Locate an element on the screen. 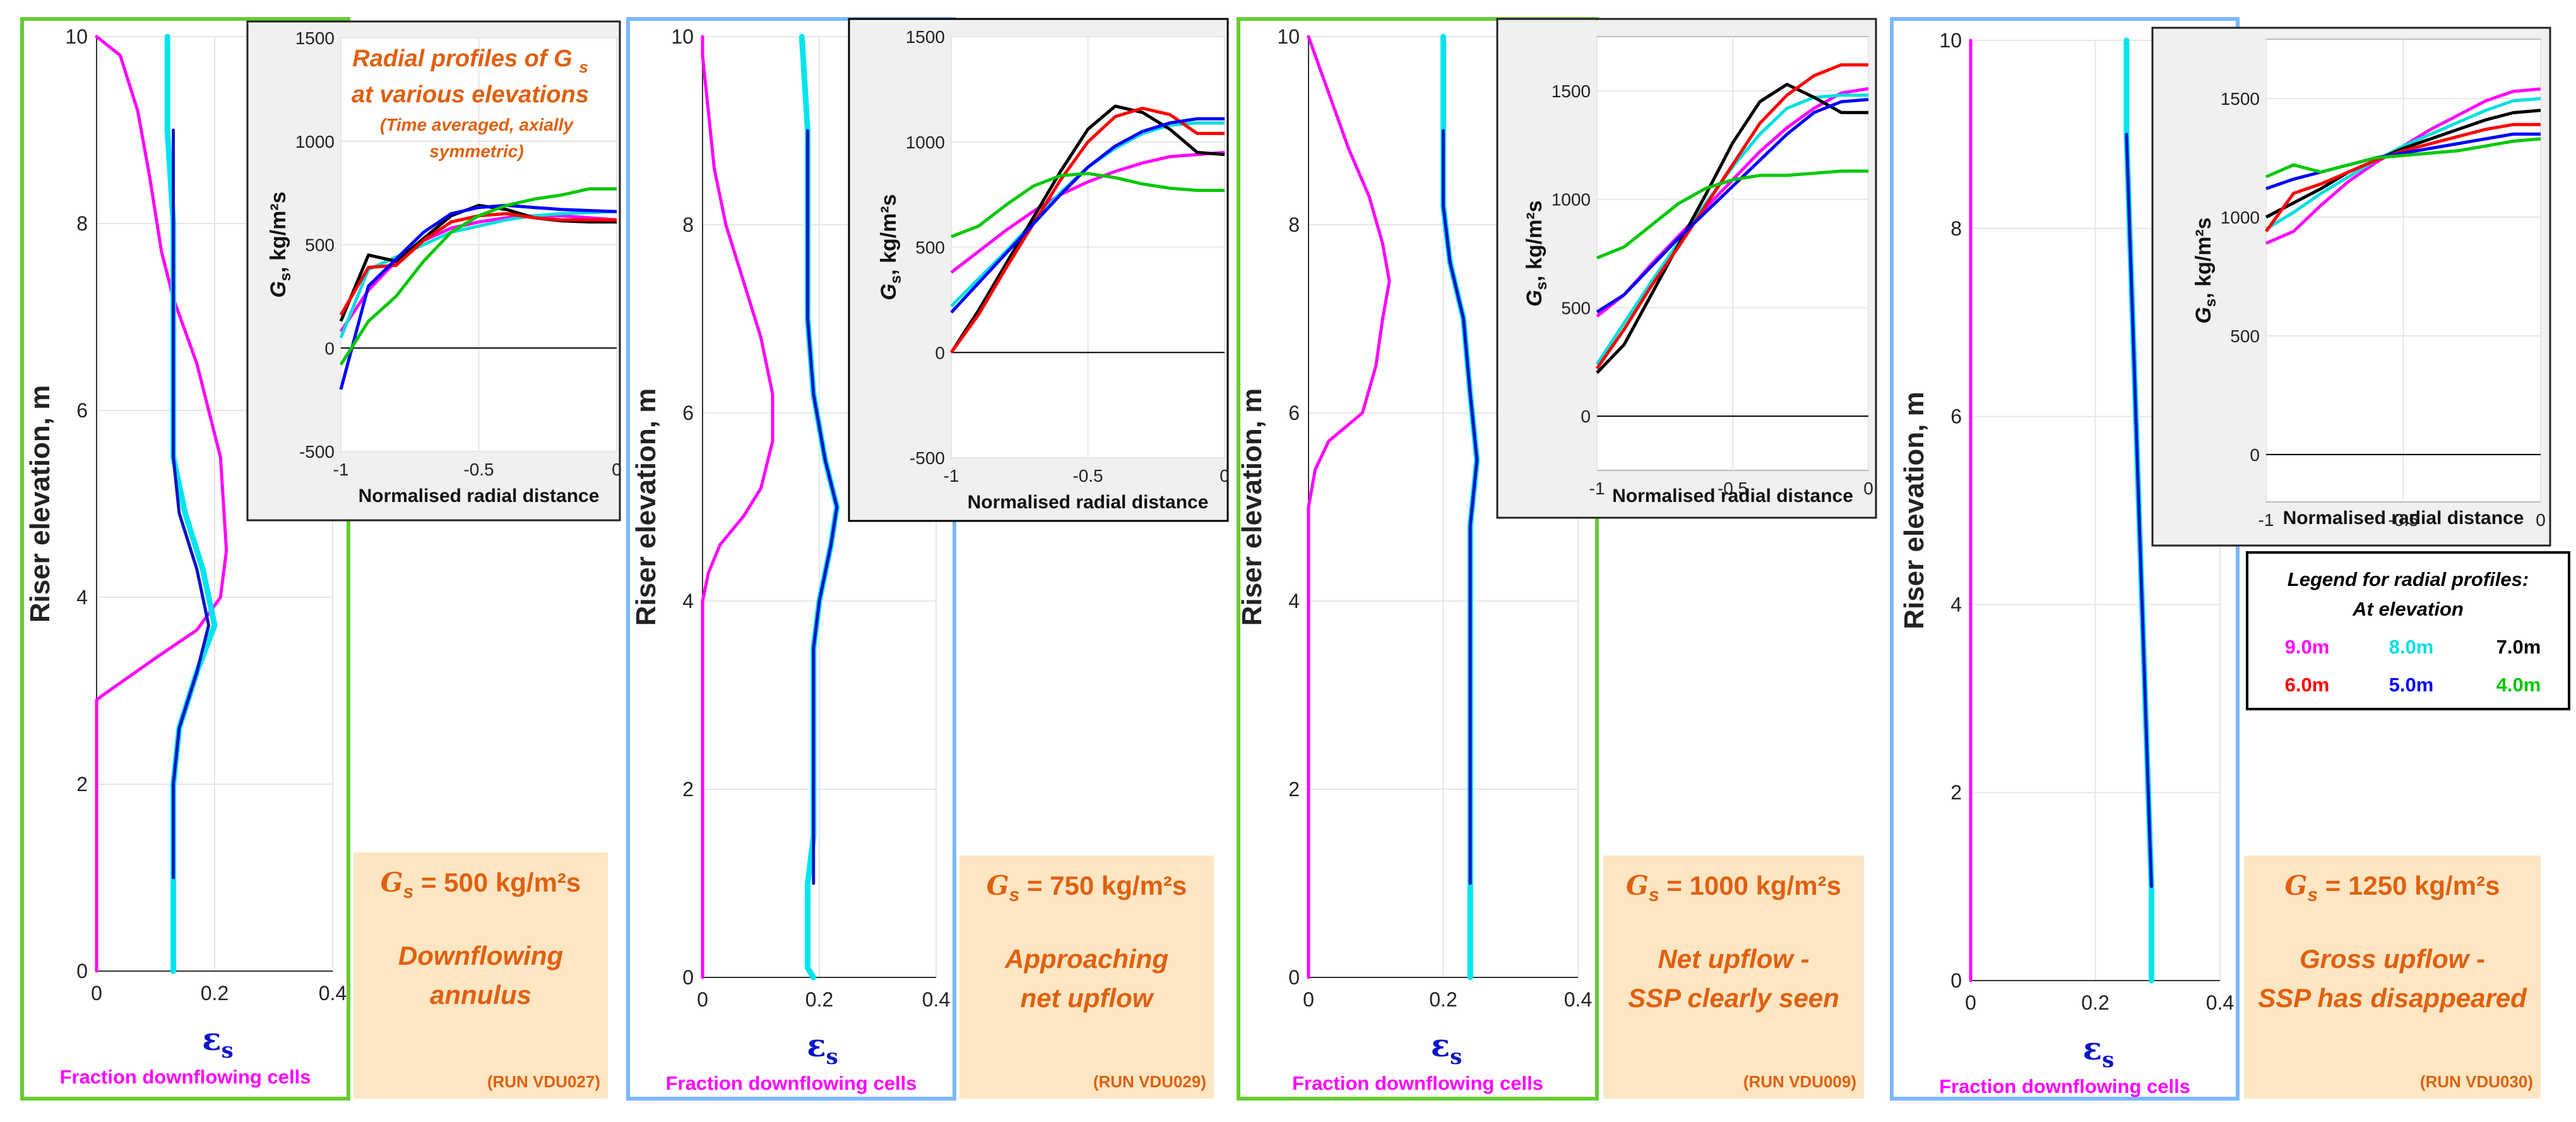 Image resolution: width=2576 pixels, height=1122 pixels. inset-y-tick-label: -500 is located at coordinates (317, 452).